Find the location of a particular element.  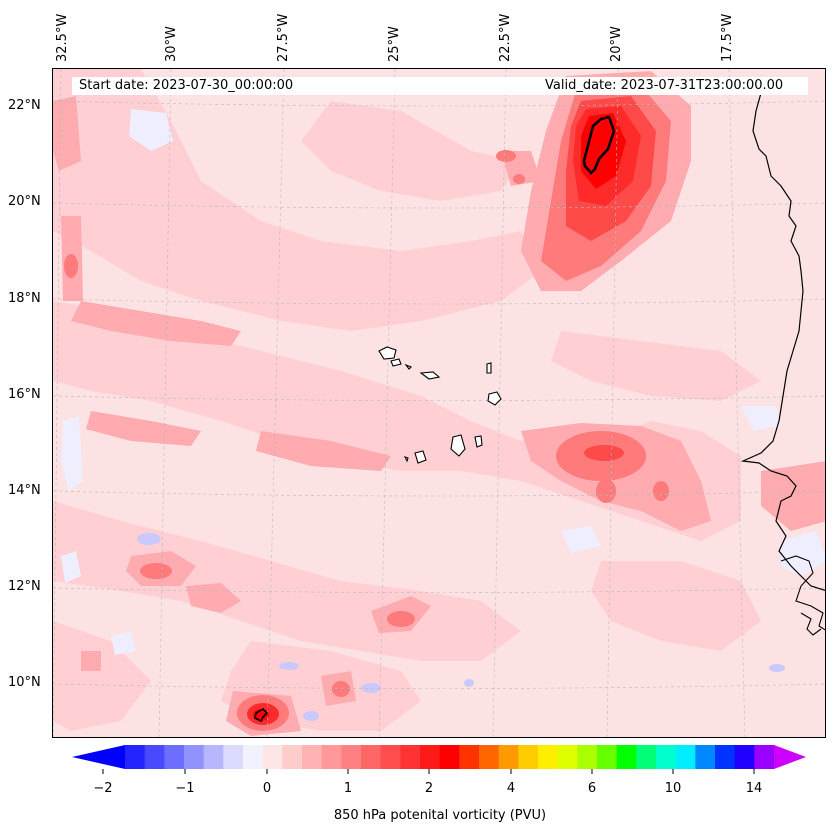

cb-tick-0: 0 is located at coordinates (267, 788).